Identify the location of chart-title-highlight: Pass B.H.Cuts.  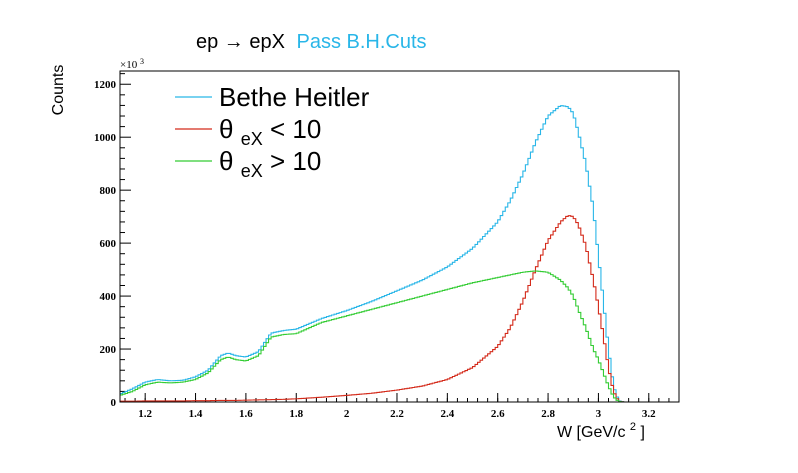
(362, 42).